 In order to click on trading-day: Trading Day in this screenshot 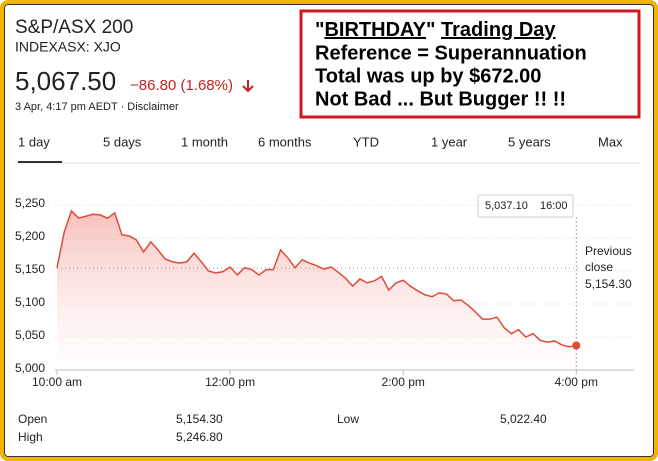, I will do `click(498, 30)`.